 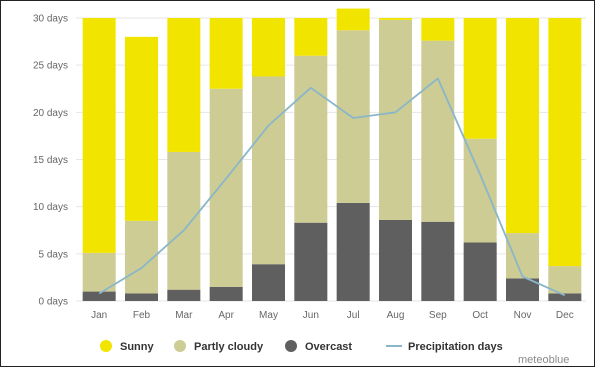 What do you see at coordinates (137, 347) in the screenshot?
I see `legend-label: Sunny` at bounding box center [137, 347].